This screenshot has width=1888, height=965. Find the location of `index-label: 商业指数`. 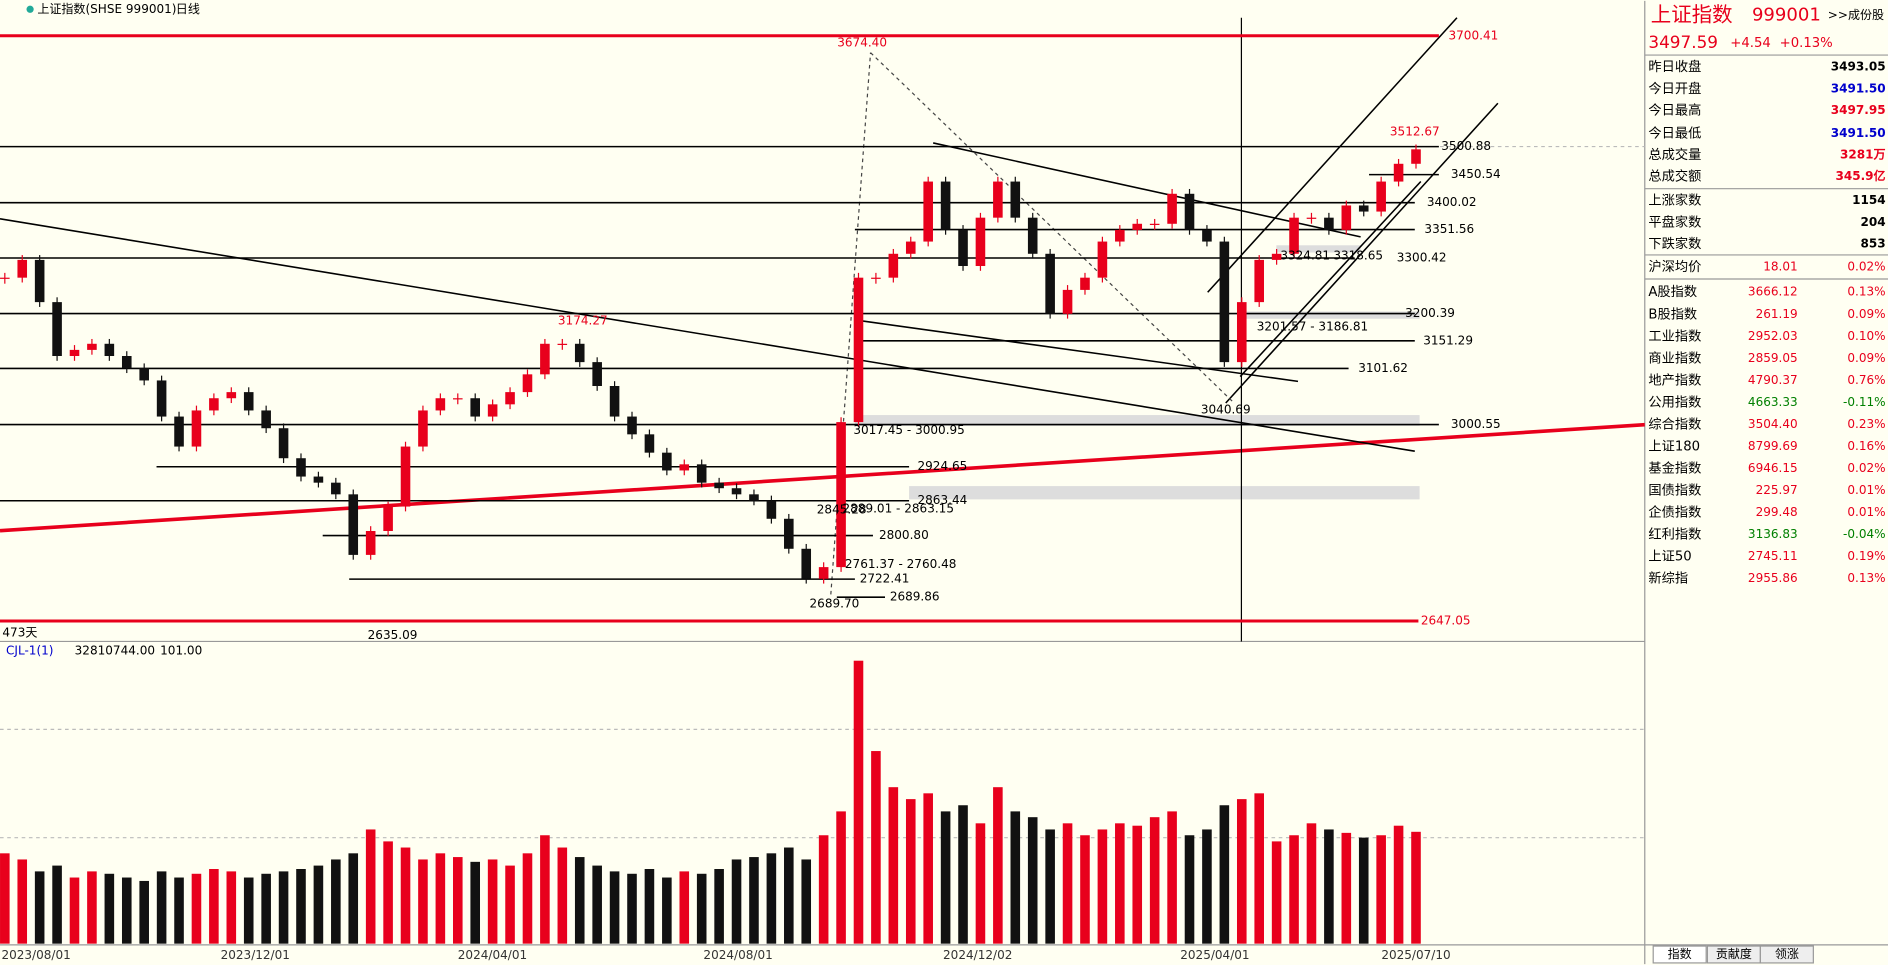

index-label: 商业指数 is located at coordinates (1674, 358).